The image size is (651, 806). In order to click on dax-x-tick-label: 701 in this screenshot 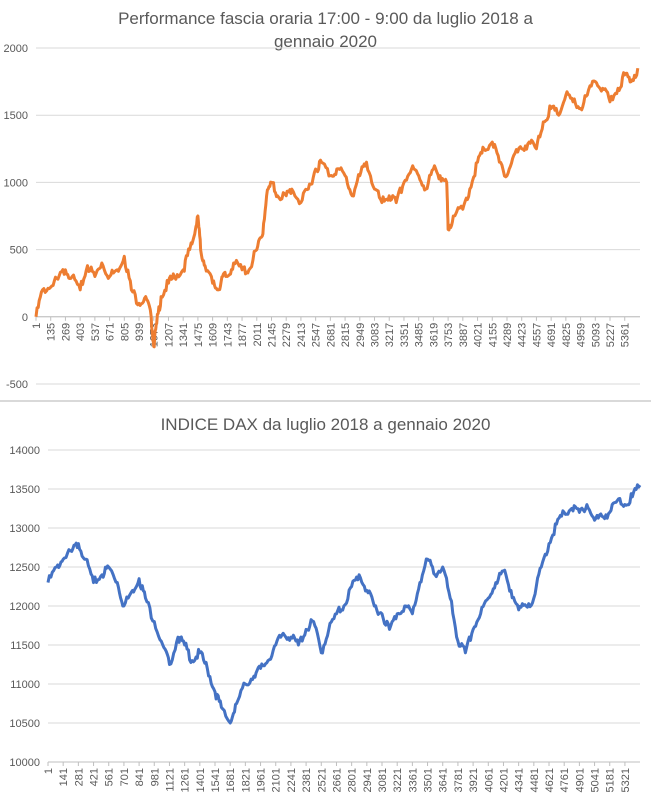, I will do `click(125, 777)`.